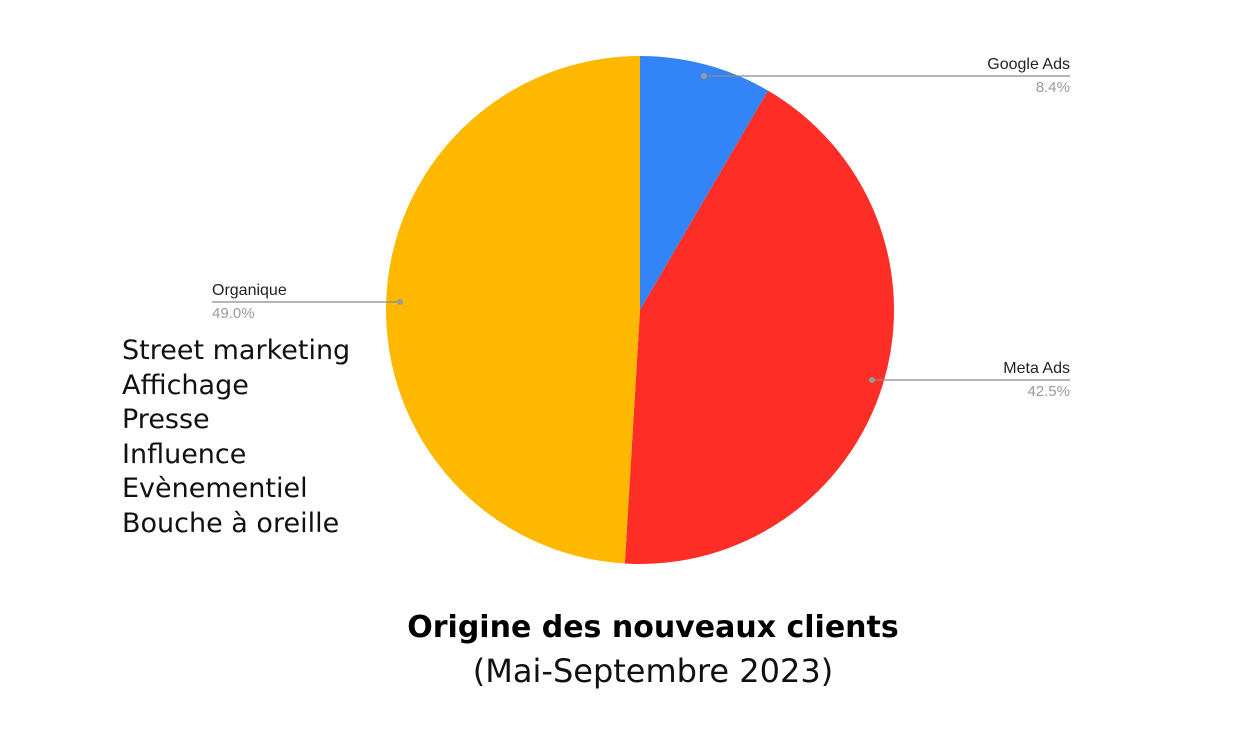 The image size is (1236, 742). Describe the element at coordinates (704, 183) in the screenshot. I see `pie-slice-google-ads` at that location.